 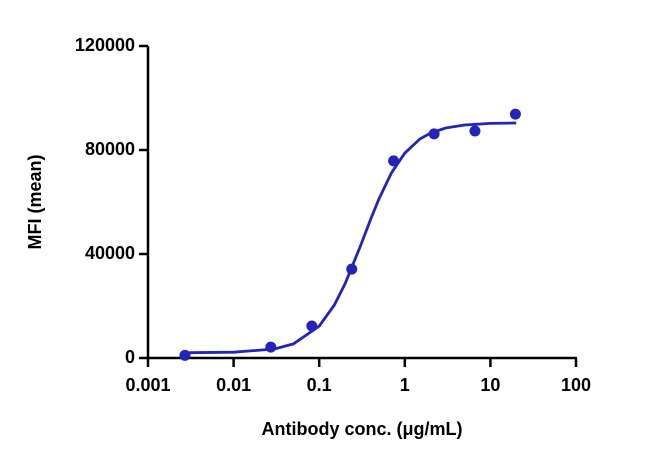 What do you see at coordinates (110, 253) in the screenshot?
I see `y-tick-label: 40000` at bounding box center [110, 253].